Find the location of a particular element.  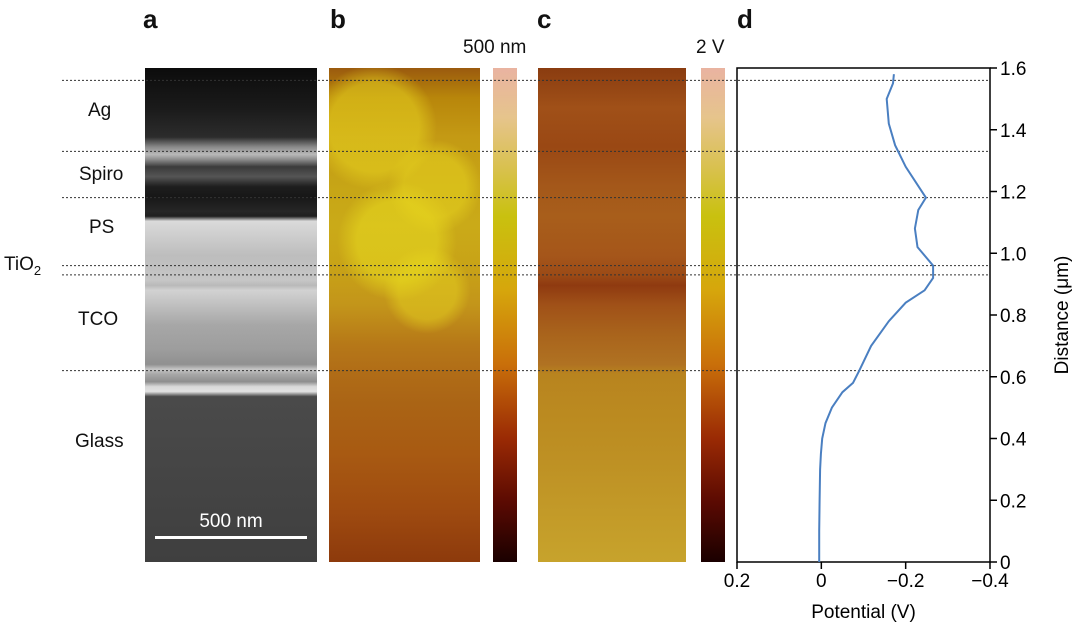

y-tick-label: 1.0 is located at coordinates (1013, 254).